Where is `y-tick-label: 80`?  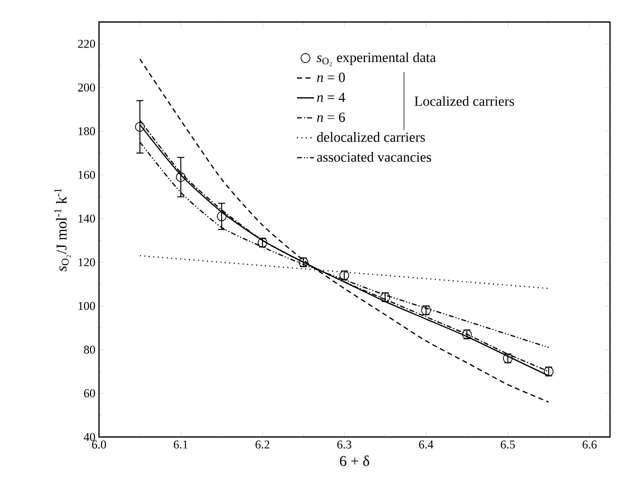
y-tick-label: 80 is located at coordinates (90, 350).